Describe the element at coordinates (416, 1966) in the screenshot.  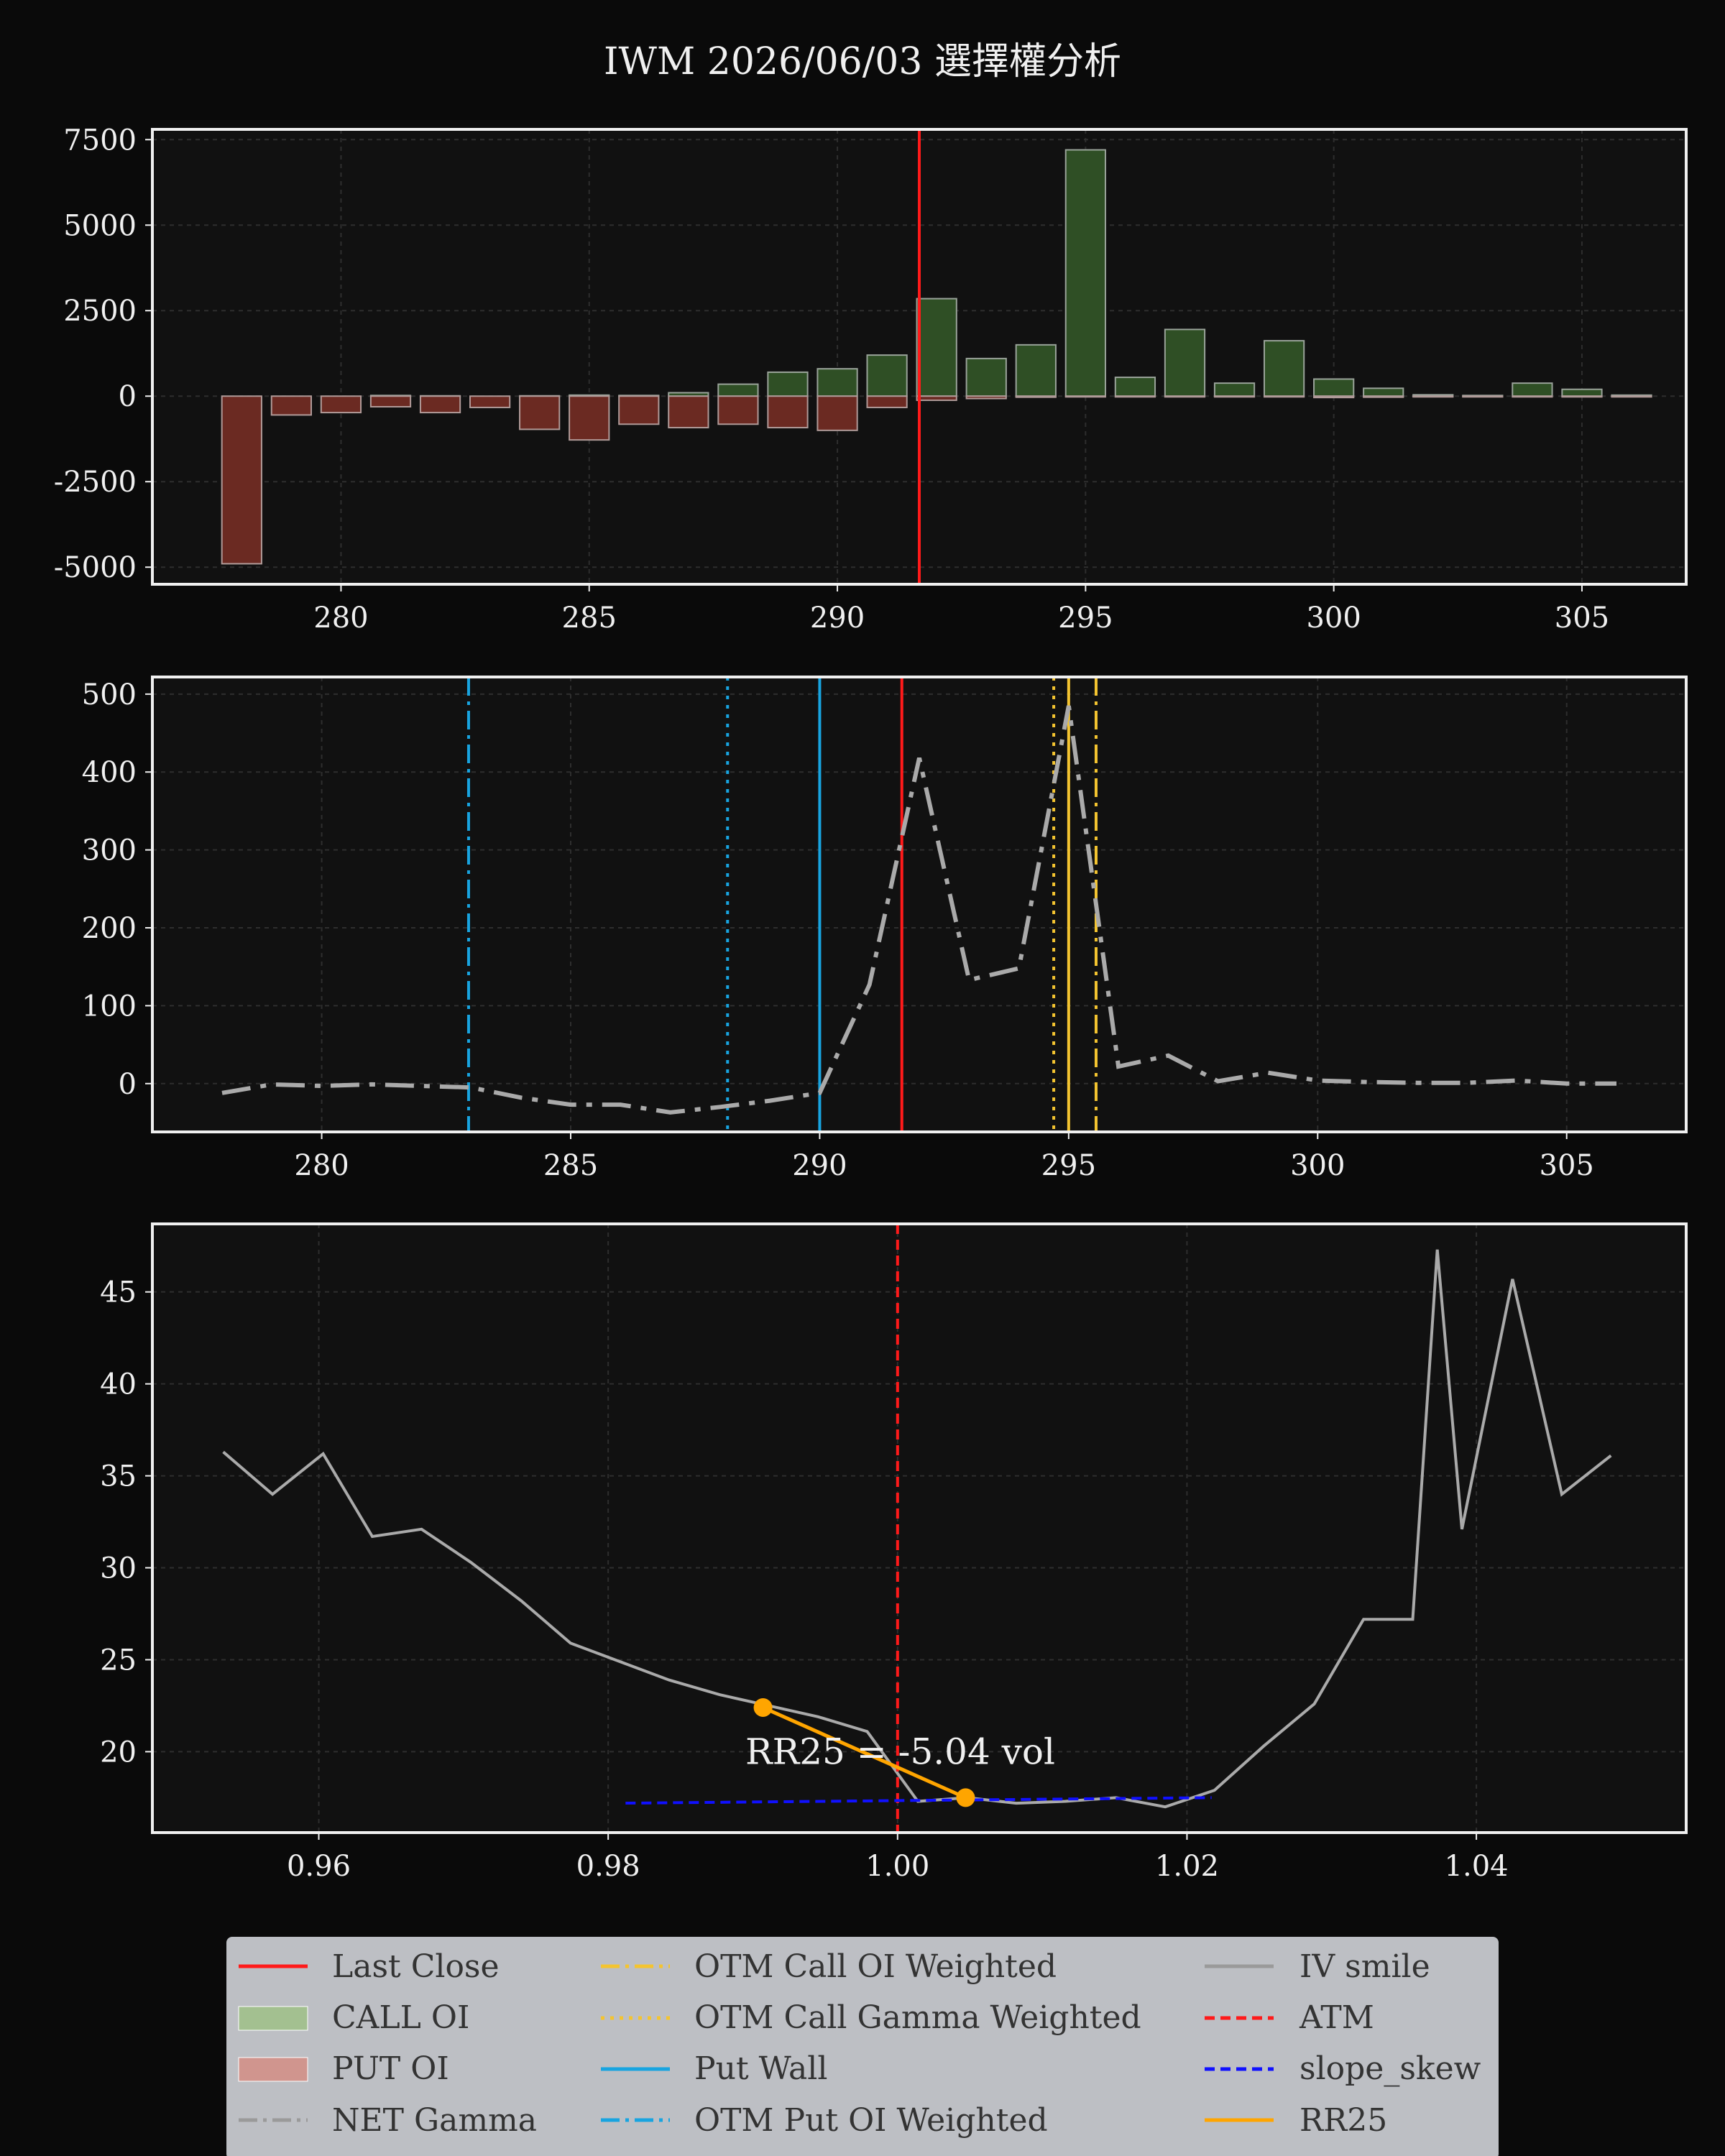
I see `legend-label-last-close: Last Close` at that location.